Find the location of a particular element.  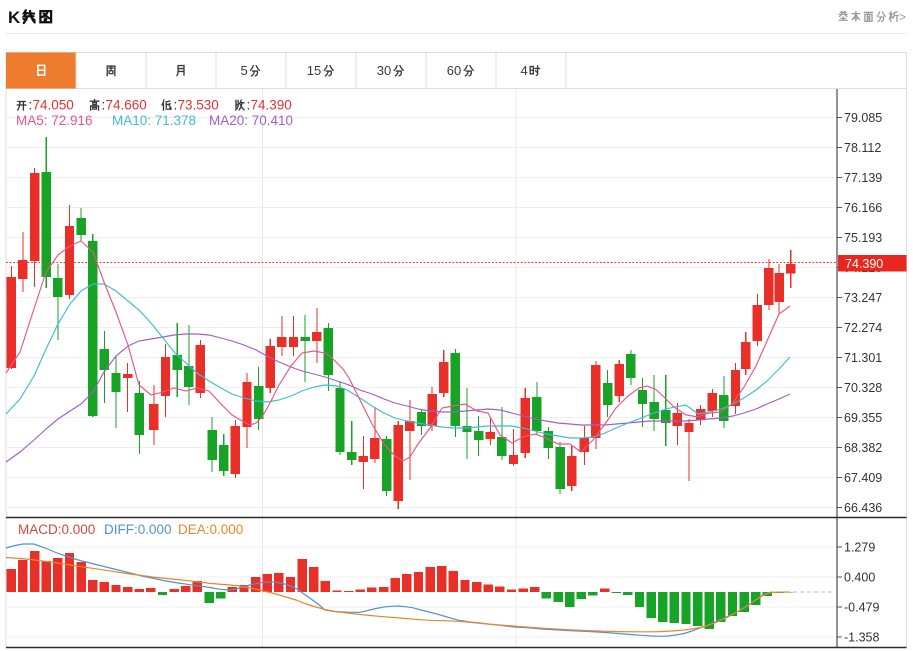

svg-text: 78.112 is located at coordinates (862, 148).